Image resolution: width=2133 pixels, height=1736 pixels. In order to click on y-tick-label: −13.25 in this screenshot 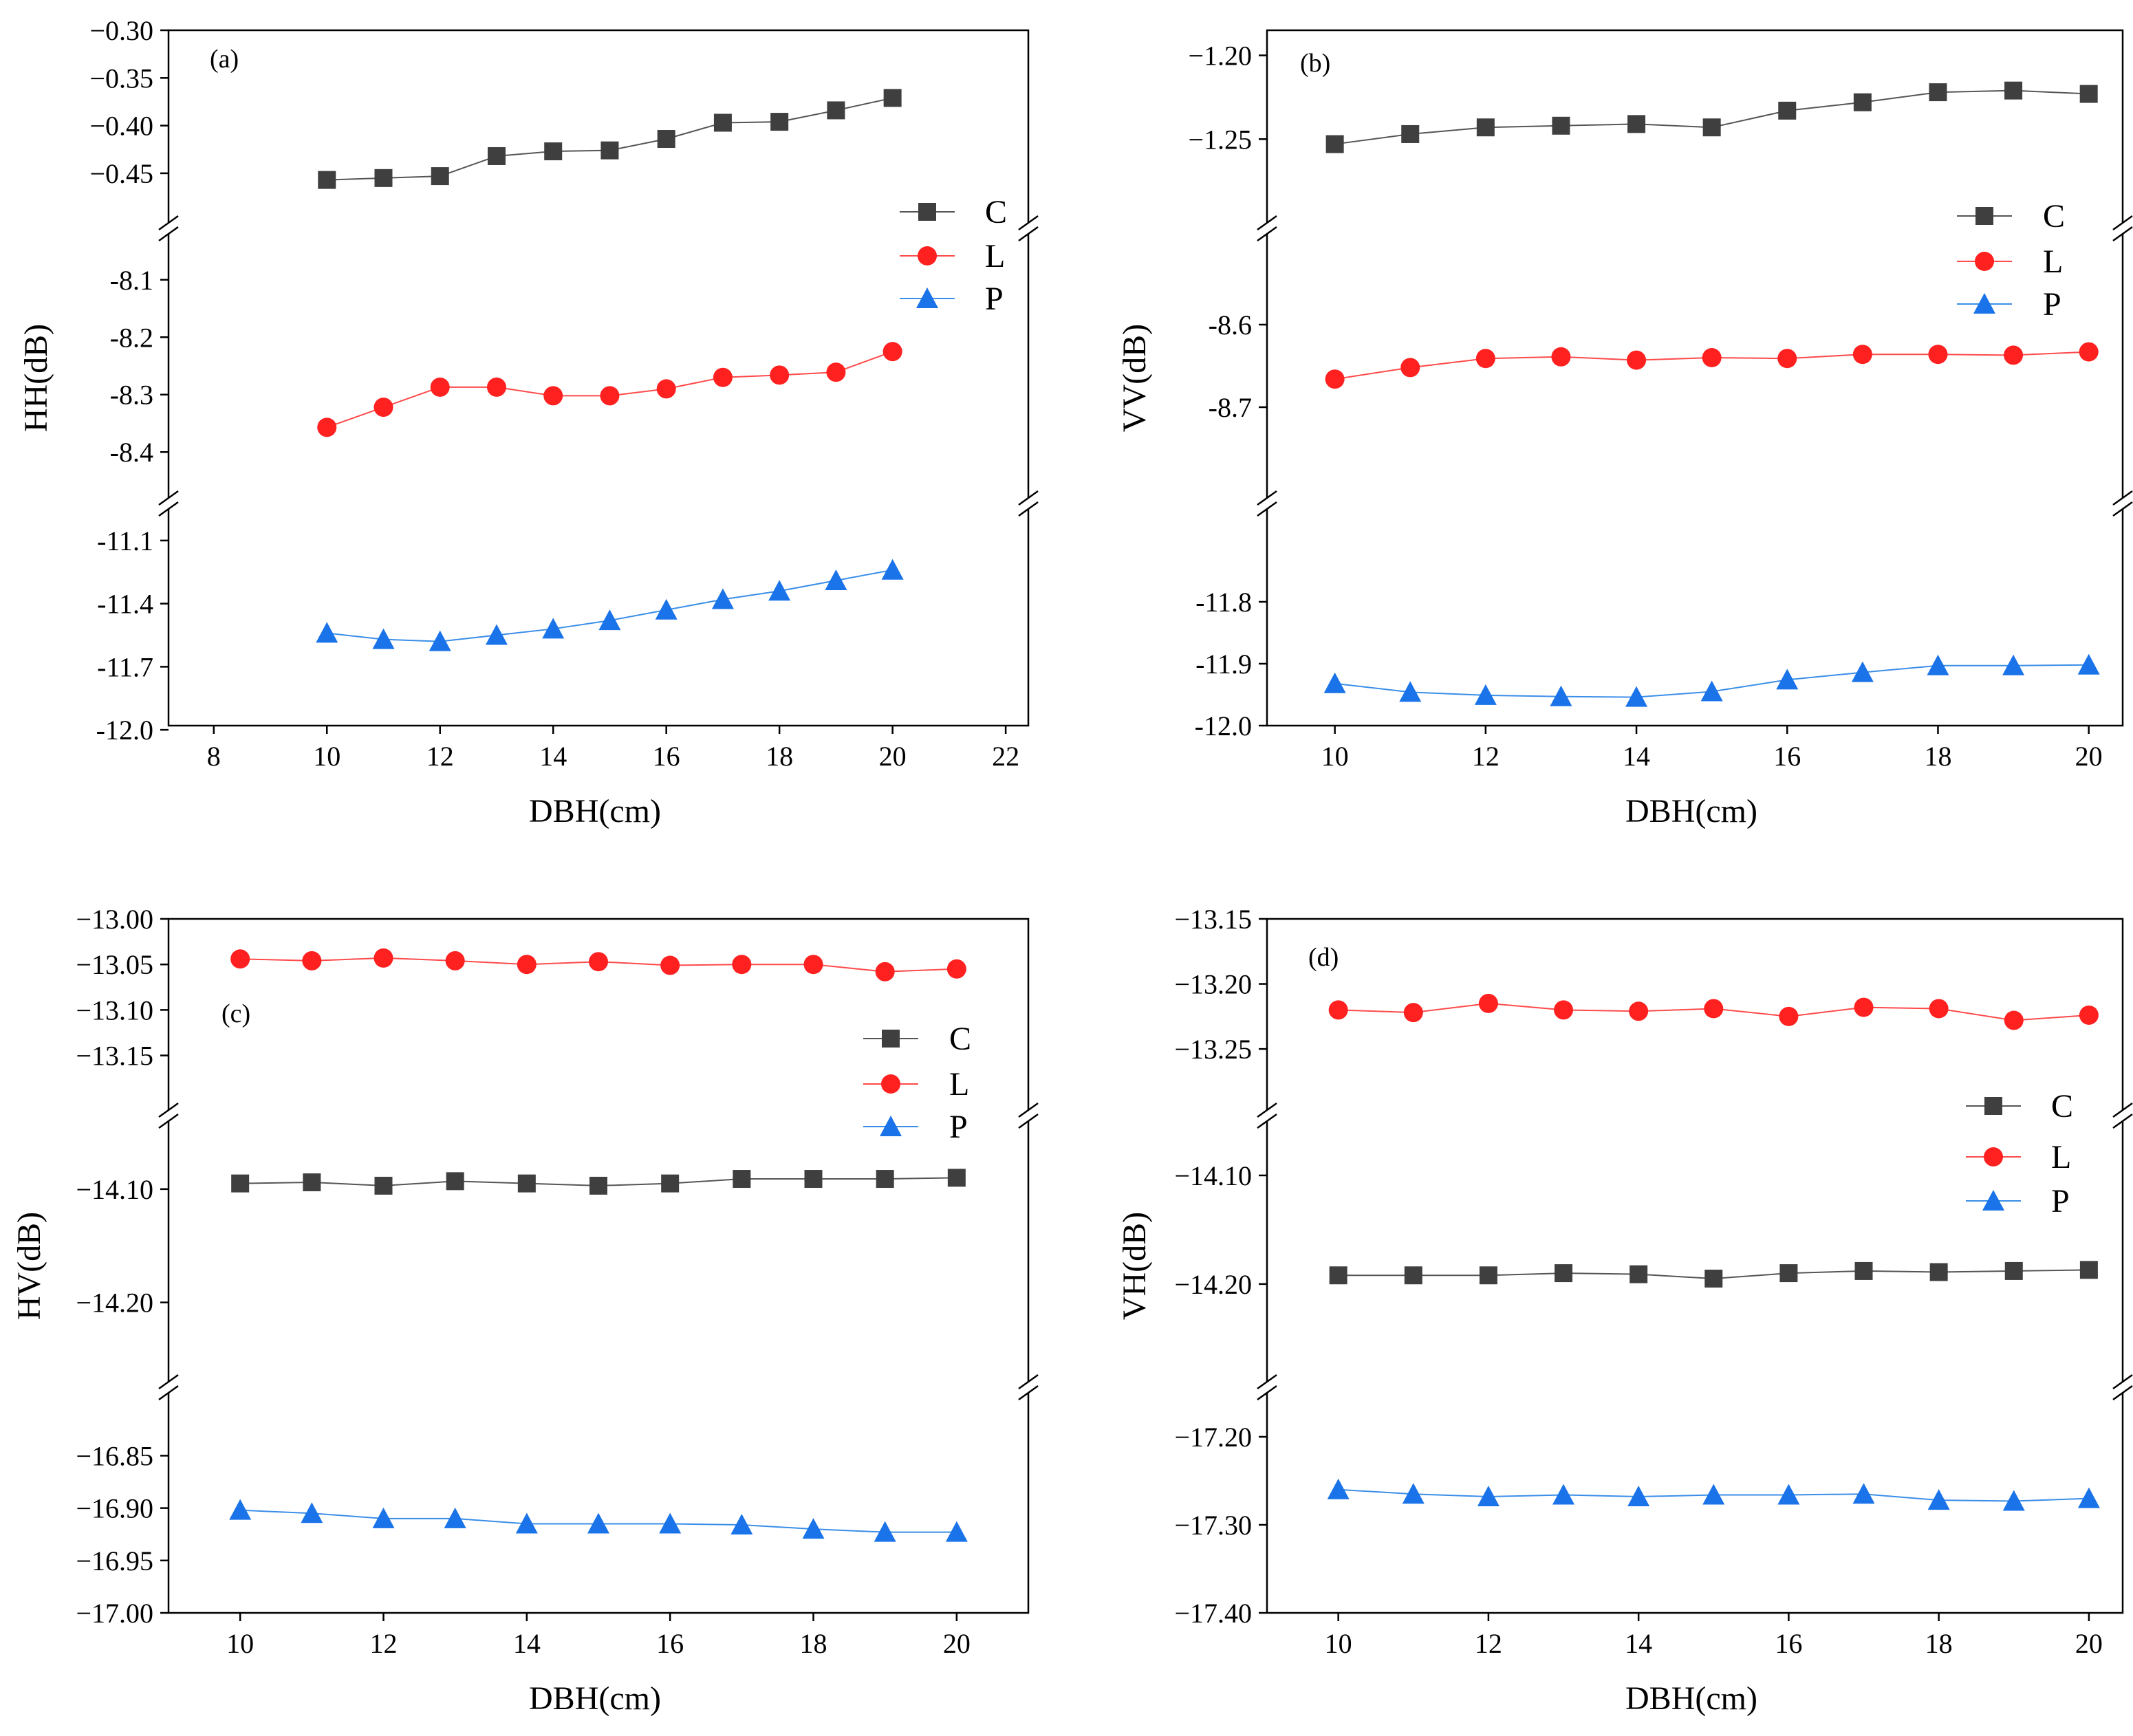, I will do `click(1213, 1049)`.